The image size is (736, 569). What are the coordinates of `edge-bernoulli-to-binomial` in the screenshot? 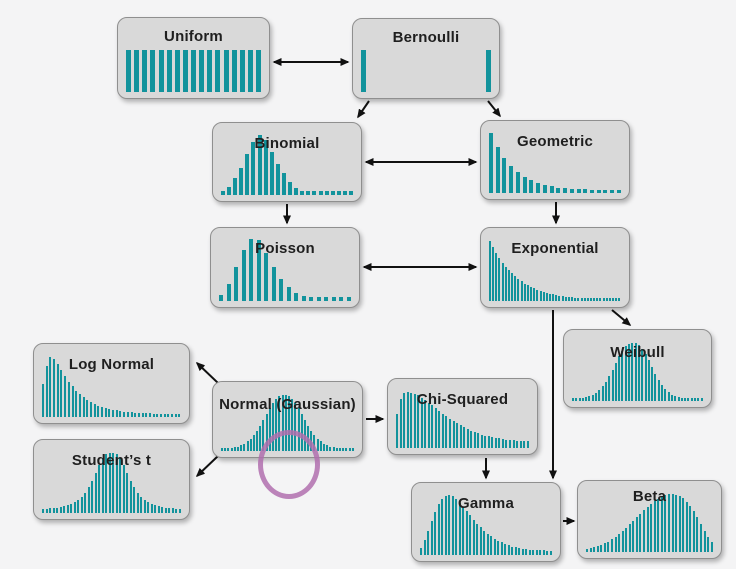 It's located at (363, 109).